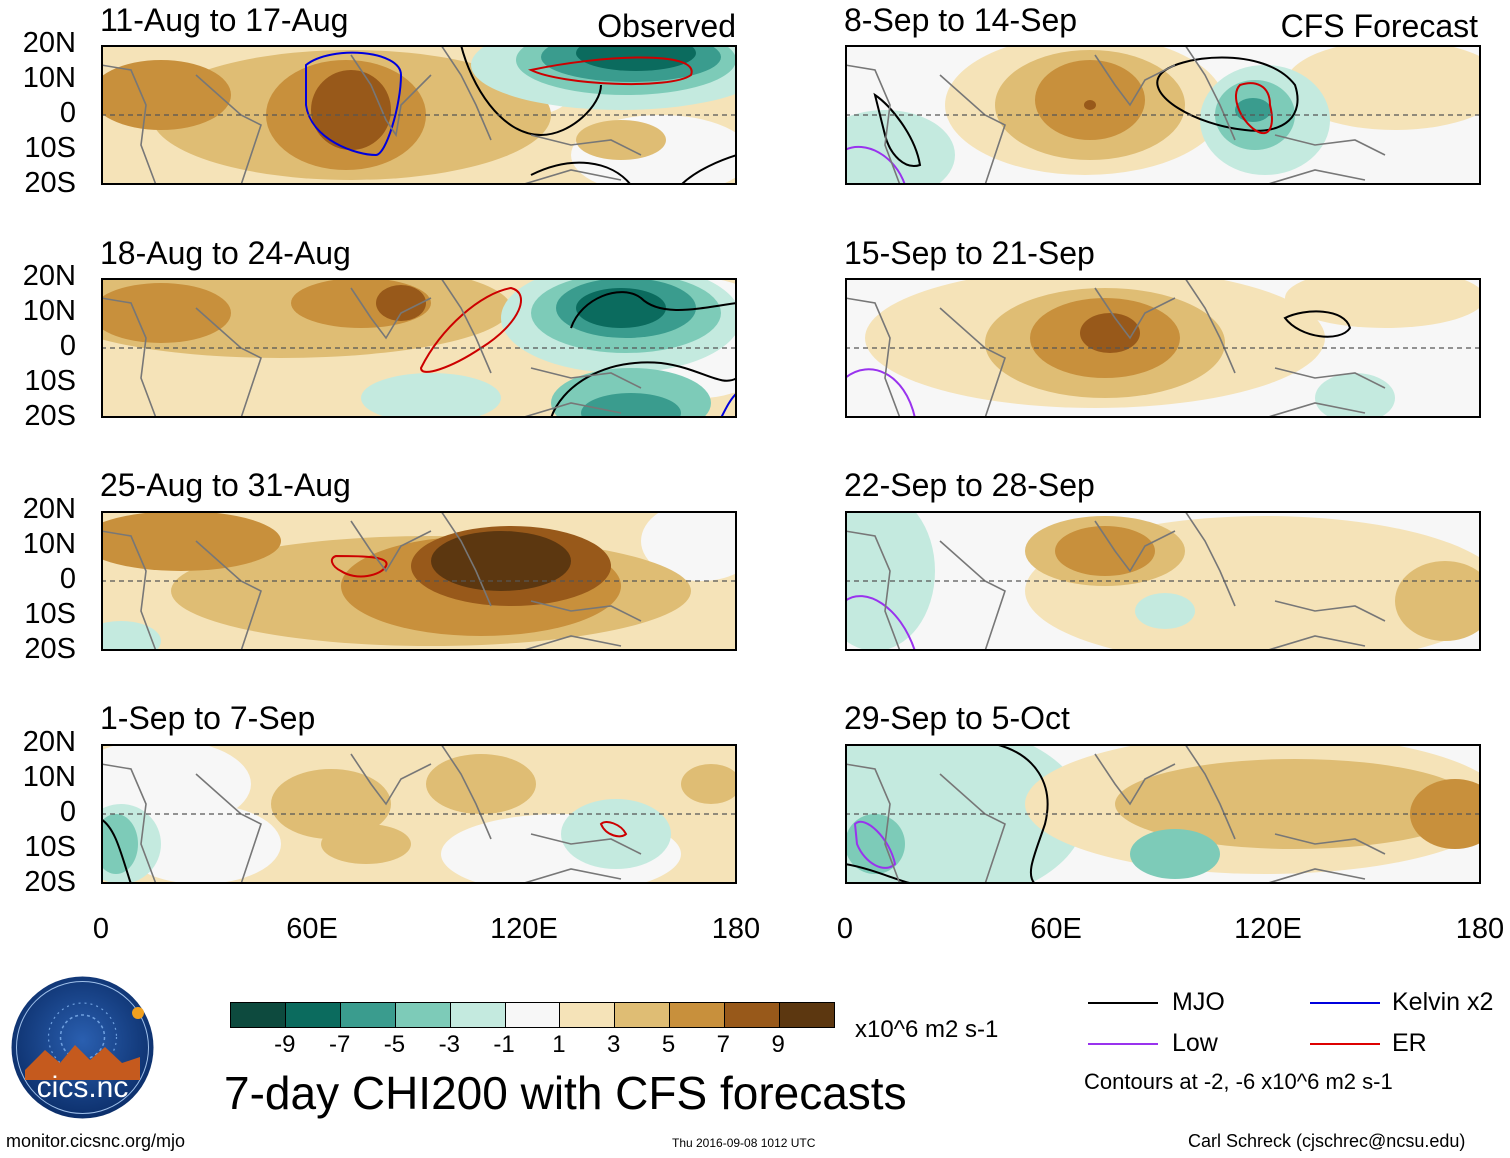  Describe the element at coordinates (339, 1044) in the screenshot. I see `colorbar-tick-label: -7` at that location.